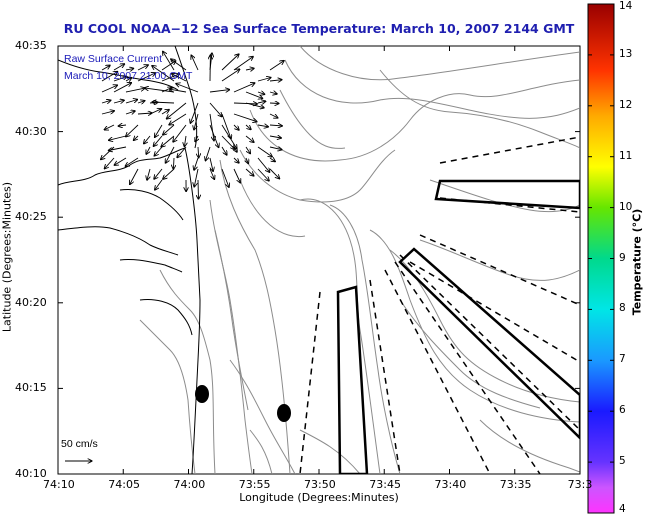  What do you see at coordinates (626, 53) in the screenshot?
I see `colorbar-tick-label: 13` at bounding box center [626, 53].